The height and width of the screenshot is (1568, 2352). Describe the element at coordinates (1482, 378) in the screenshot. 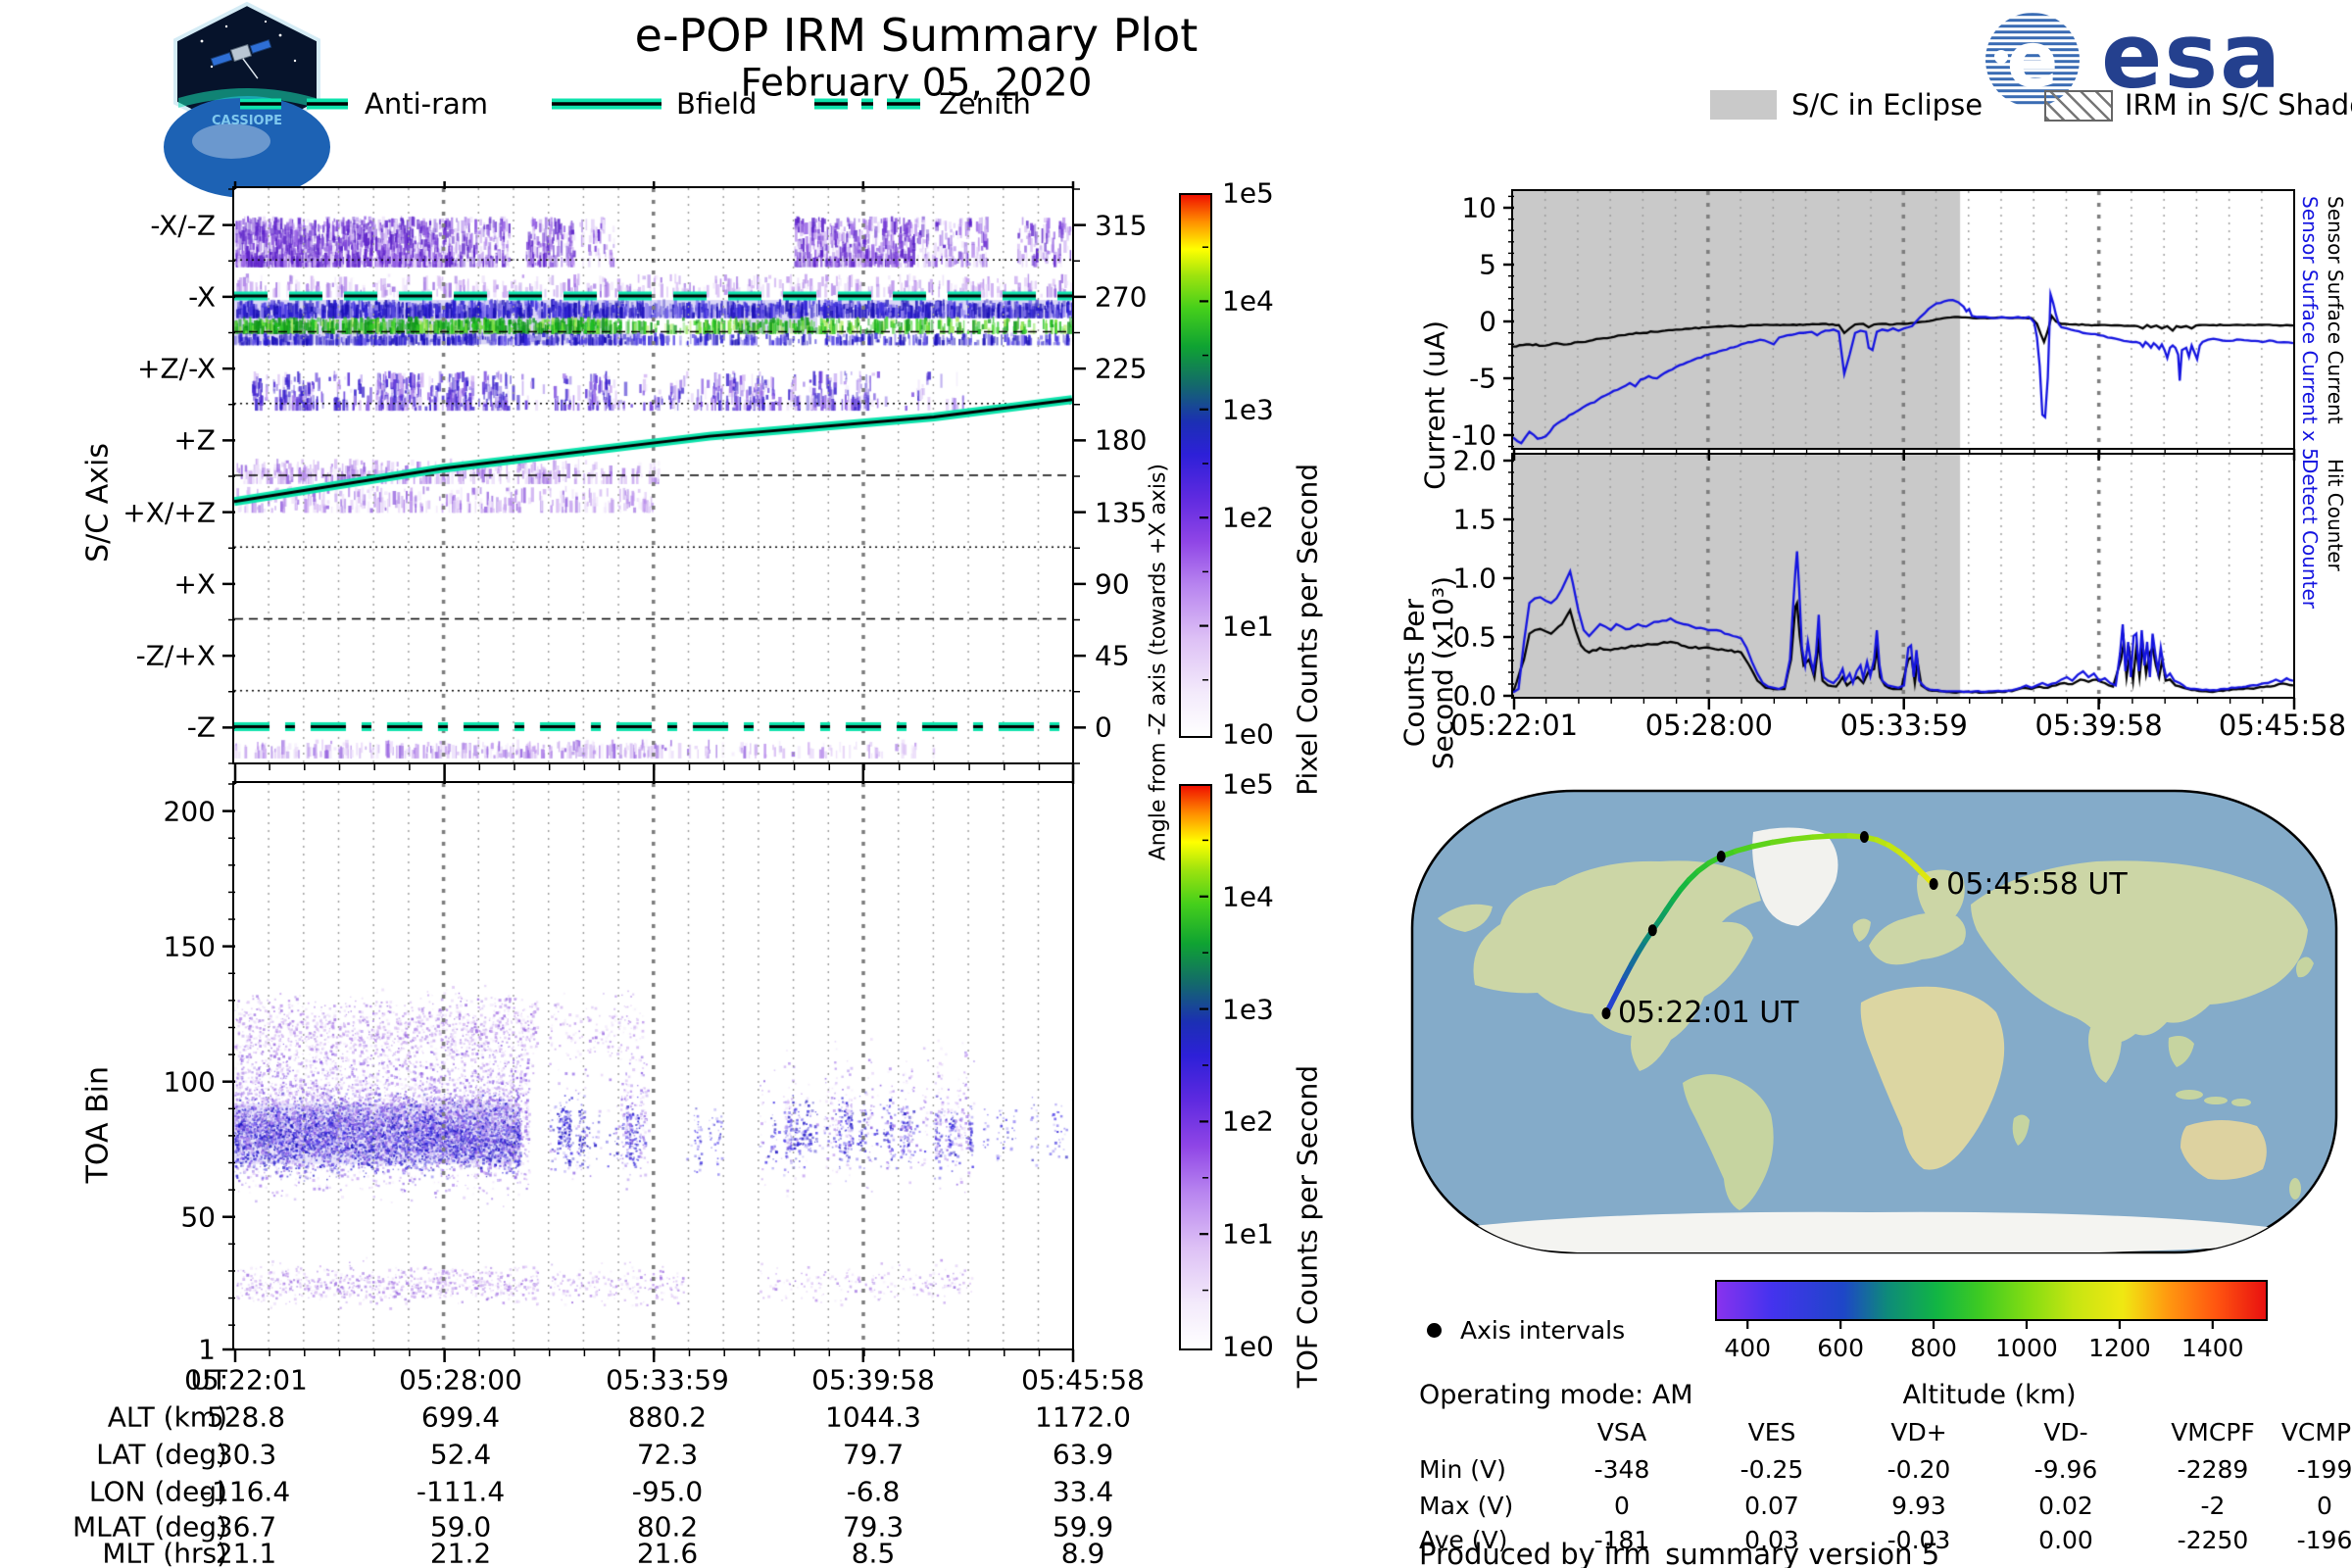

I see `panel-ytick: -5` at that location.